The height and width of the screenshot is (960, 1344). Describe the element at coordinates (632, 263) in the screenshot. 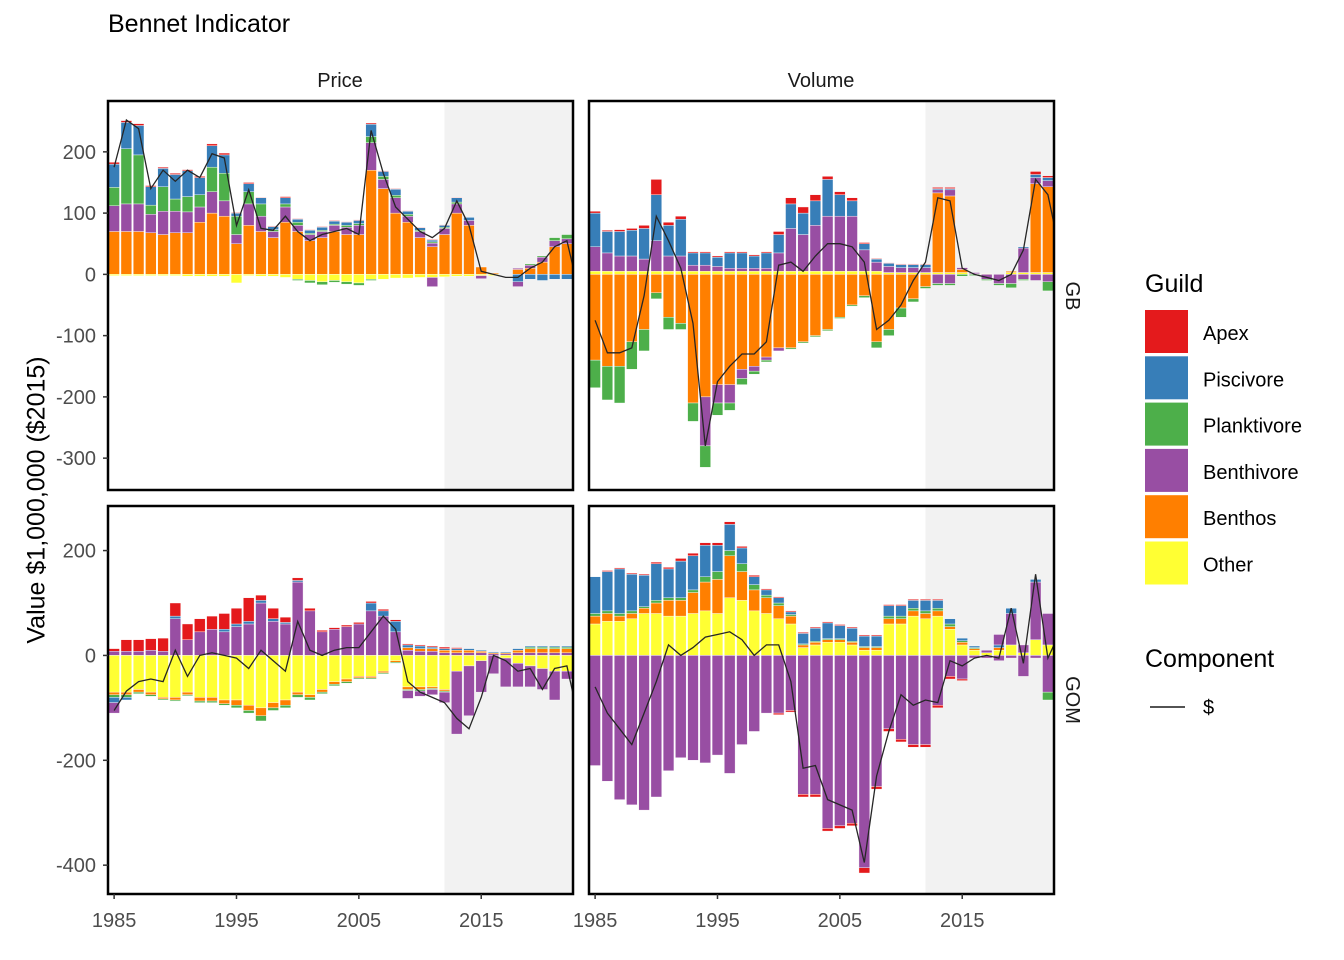

I see `bar-segment-benthivore-1988` at that location.